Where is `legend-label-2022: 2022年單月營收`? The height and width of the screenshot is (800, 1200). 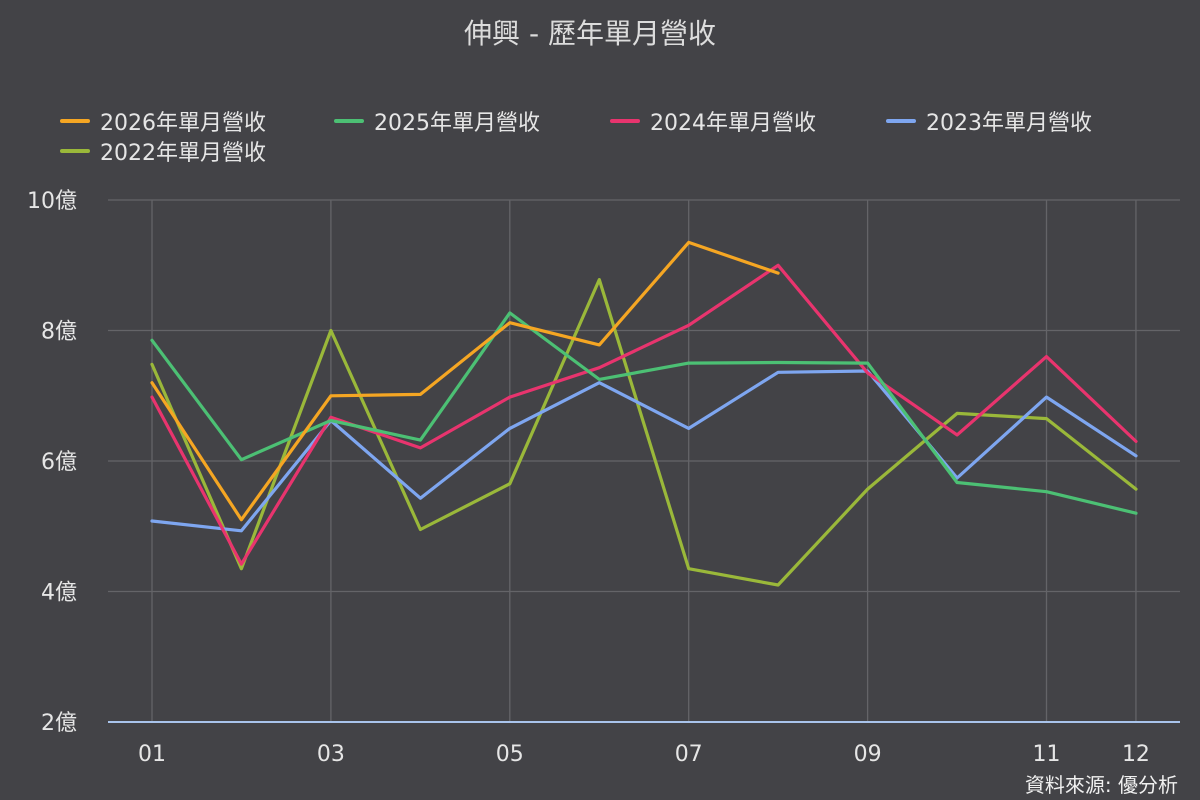 legend-label-2022: 2022年單月營收 is located at coordinates (183, 153).